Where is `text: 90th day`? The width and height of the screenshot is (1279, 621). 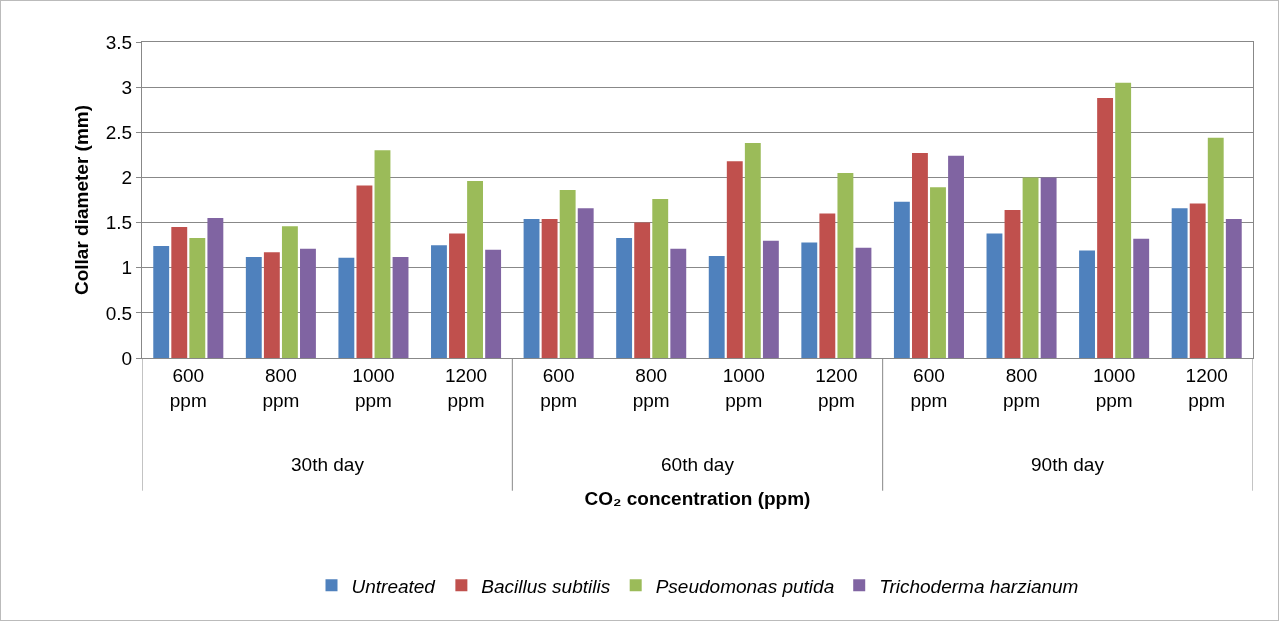 text: 90th day is located at coordinates (1068, 464).